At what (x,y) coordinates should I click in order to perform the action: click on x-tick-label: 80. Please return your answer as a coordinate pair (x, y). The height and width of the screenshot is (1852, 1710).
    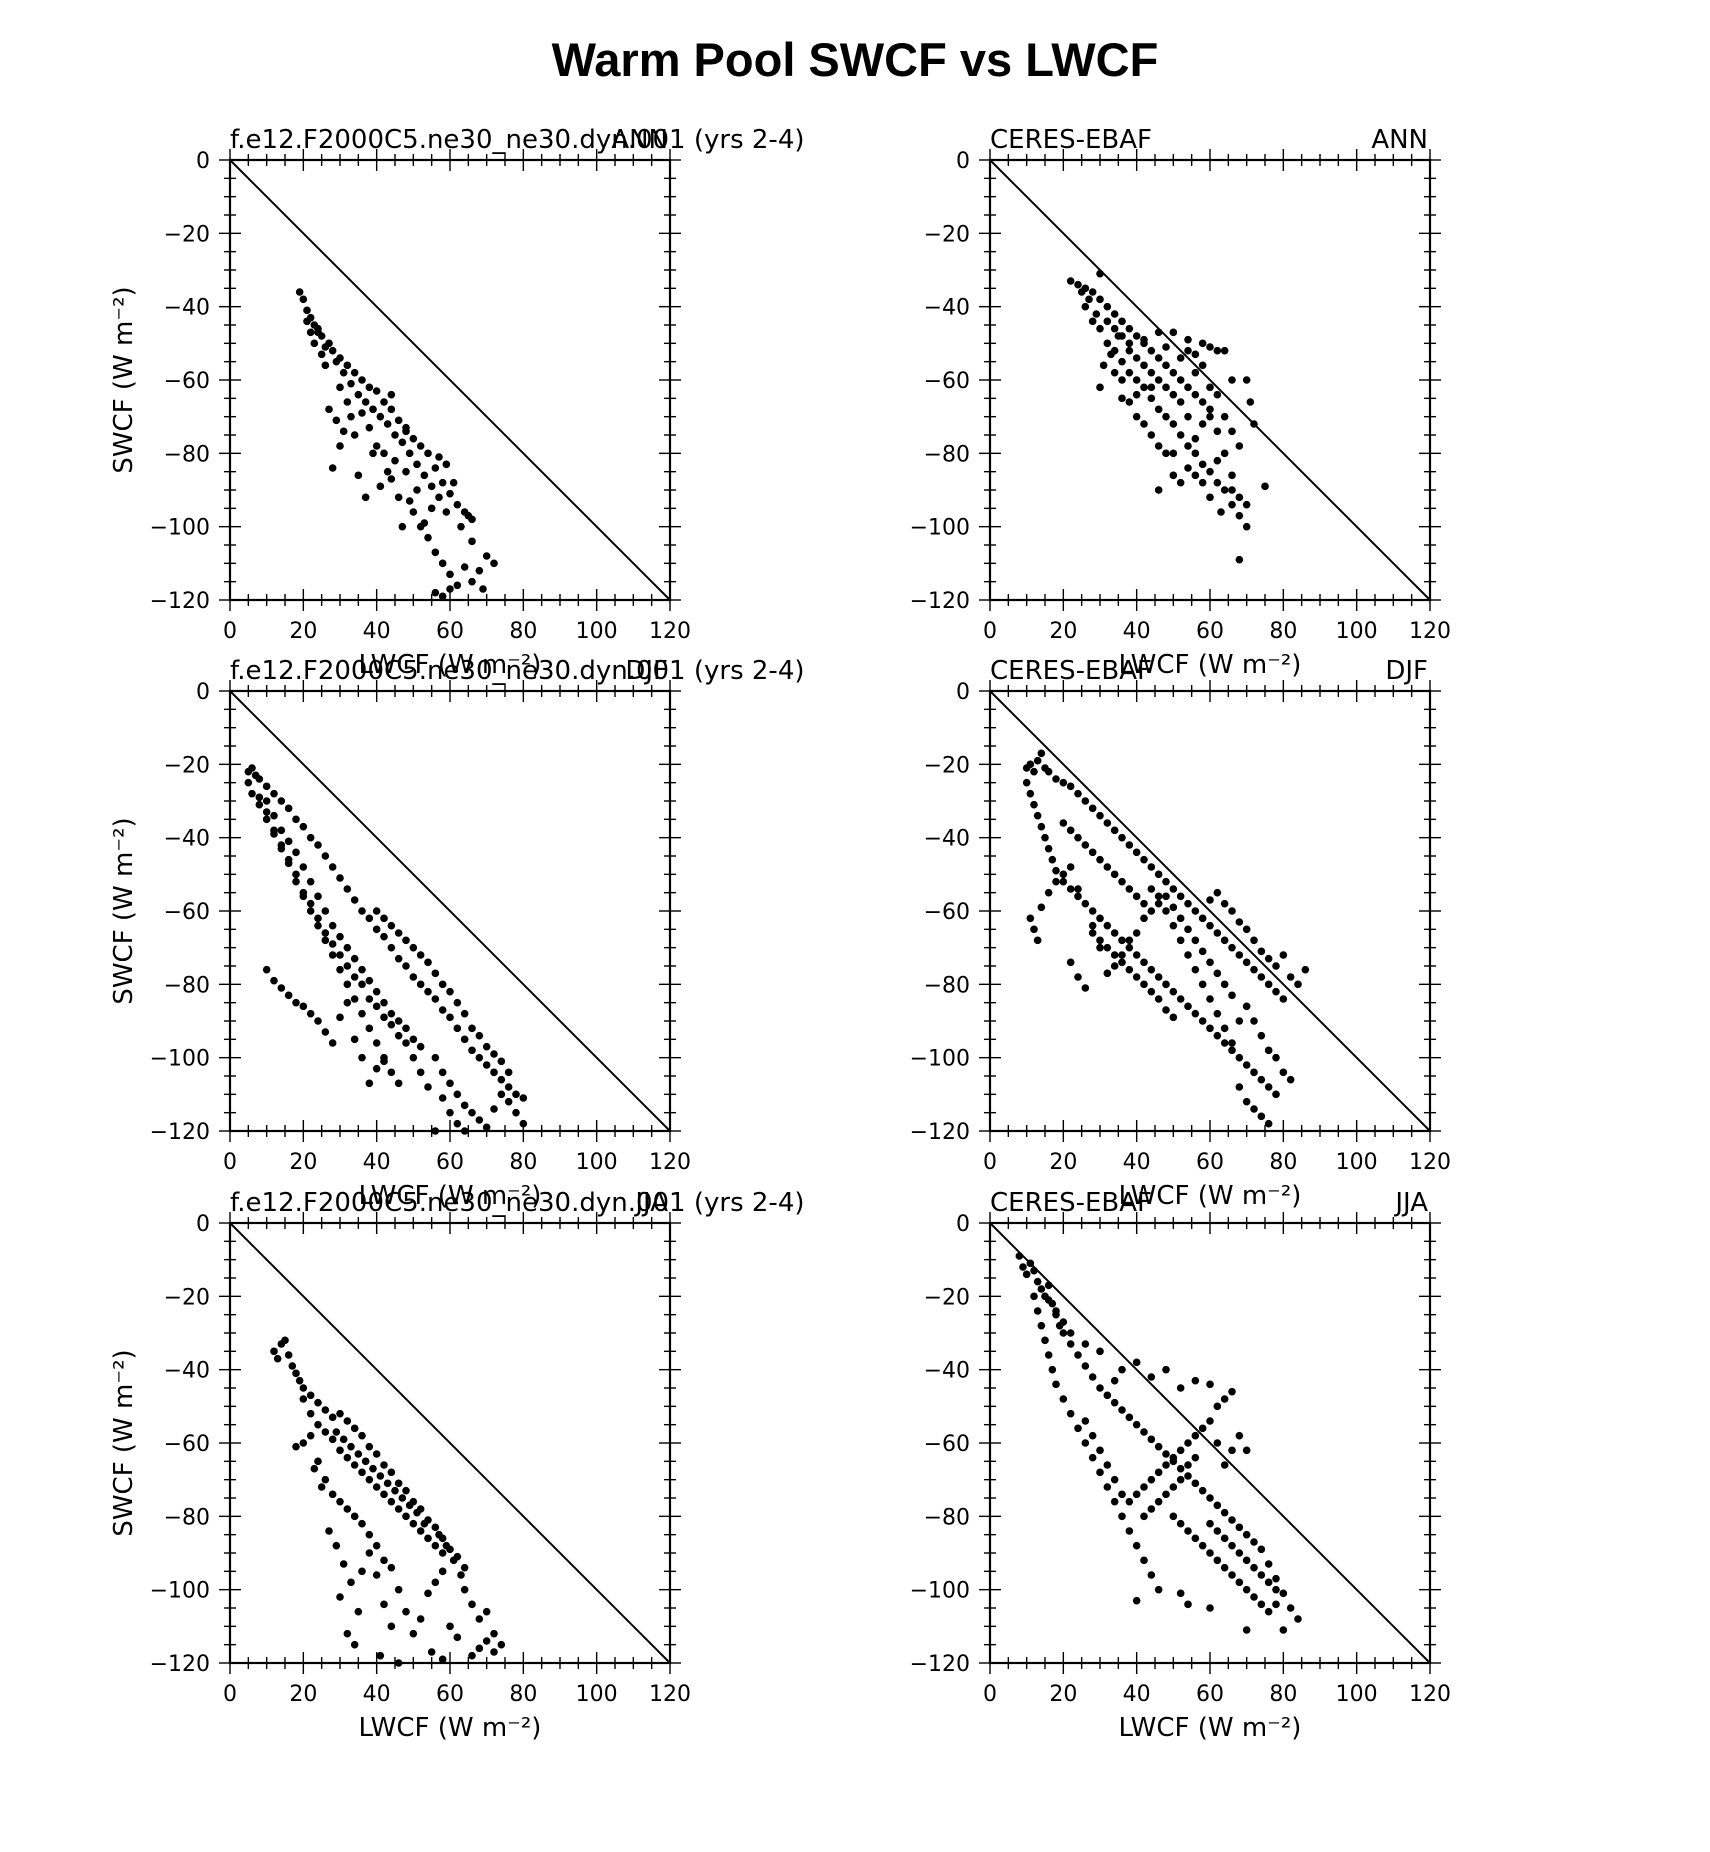
    Looking at the image, I should click on (1283, 631).